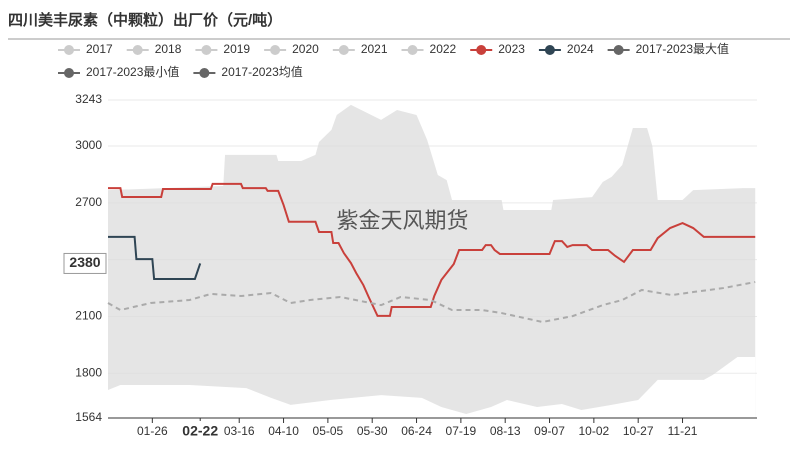 Image resolution: width=799 pixels, height=460 pixels. Describe the element at coordinates (222, 49) in the screenshot. I see `legend-item: 2019` at that location.